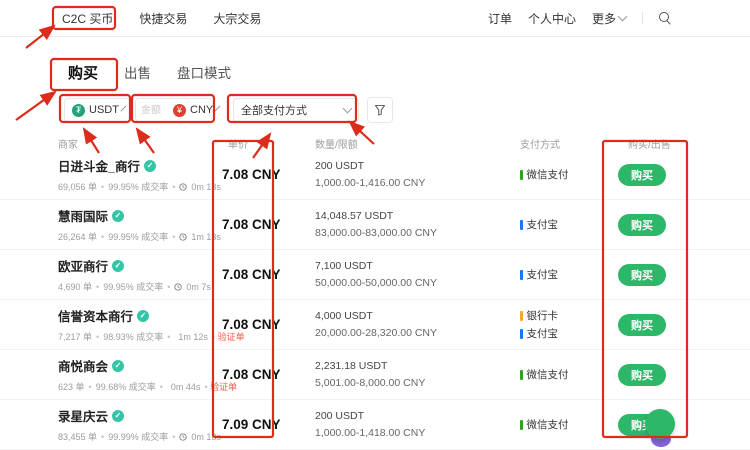  What do you see at coordinates (354, 216) in the screenshot?
I see `available-amount: 14,048.57 USDT` at bounding box center [354, 216].